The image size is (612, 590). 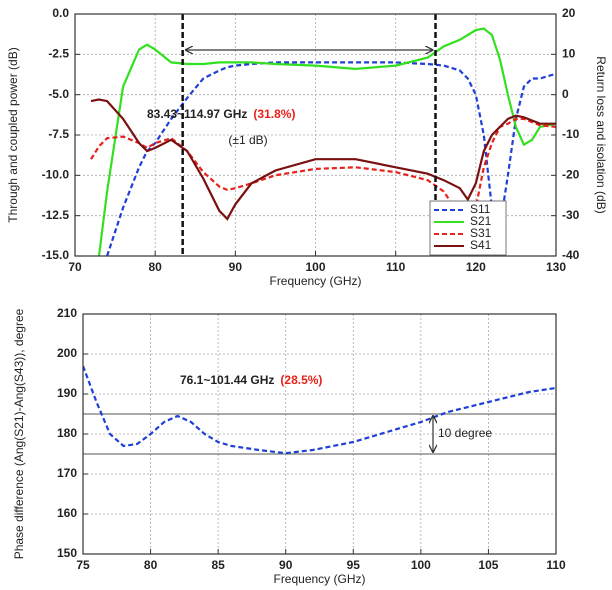 What do you see at coordinates (274, 114) in the screenshot?
I see `annotation-highlight: (31.8%)` at bounding box center [274, 114].